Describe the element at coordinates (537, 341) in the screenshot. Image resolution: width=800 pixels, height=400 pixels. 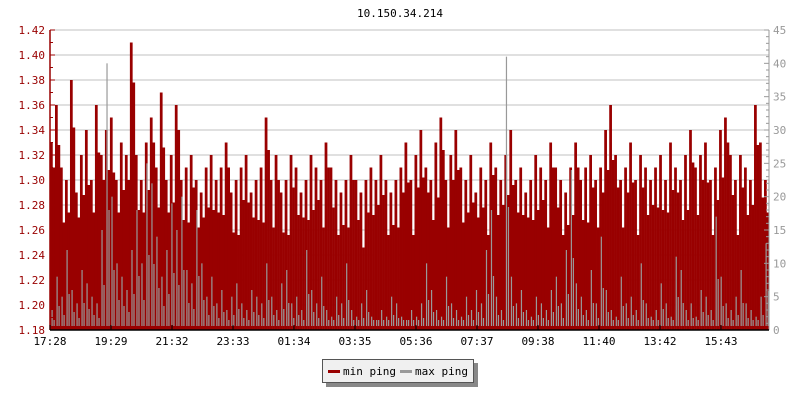
I see `x-tick-label: 09:38` at that location.